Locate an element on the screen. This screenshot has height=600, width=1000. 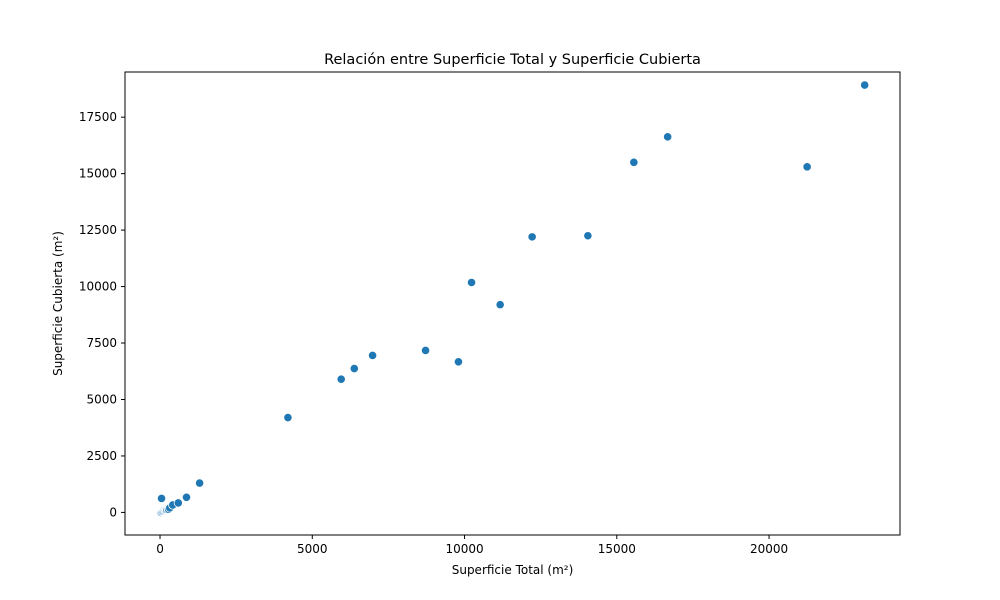
x-axis-ticks: 0 5000 10000 15000 20000 is located at coordinates (472, 545).